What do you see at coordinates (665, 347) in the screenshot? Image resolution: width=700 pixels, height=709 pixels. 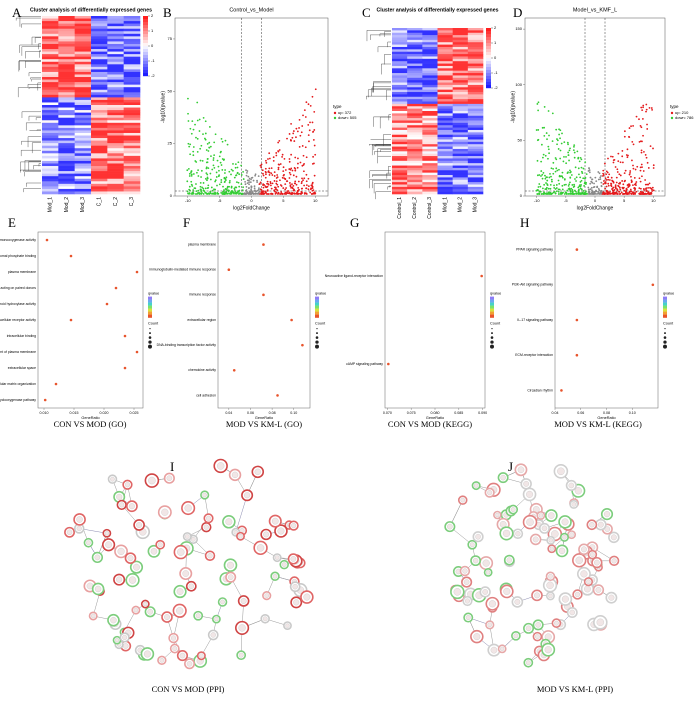 I see `count-swatch` at bounding box center [665, 347].